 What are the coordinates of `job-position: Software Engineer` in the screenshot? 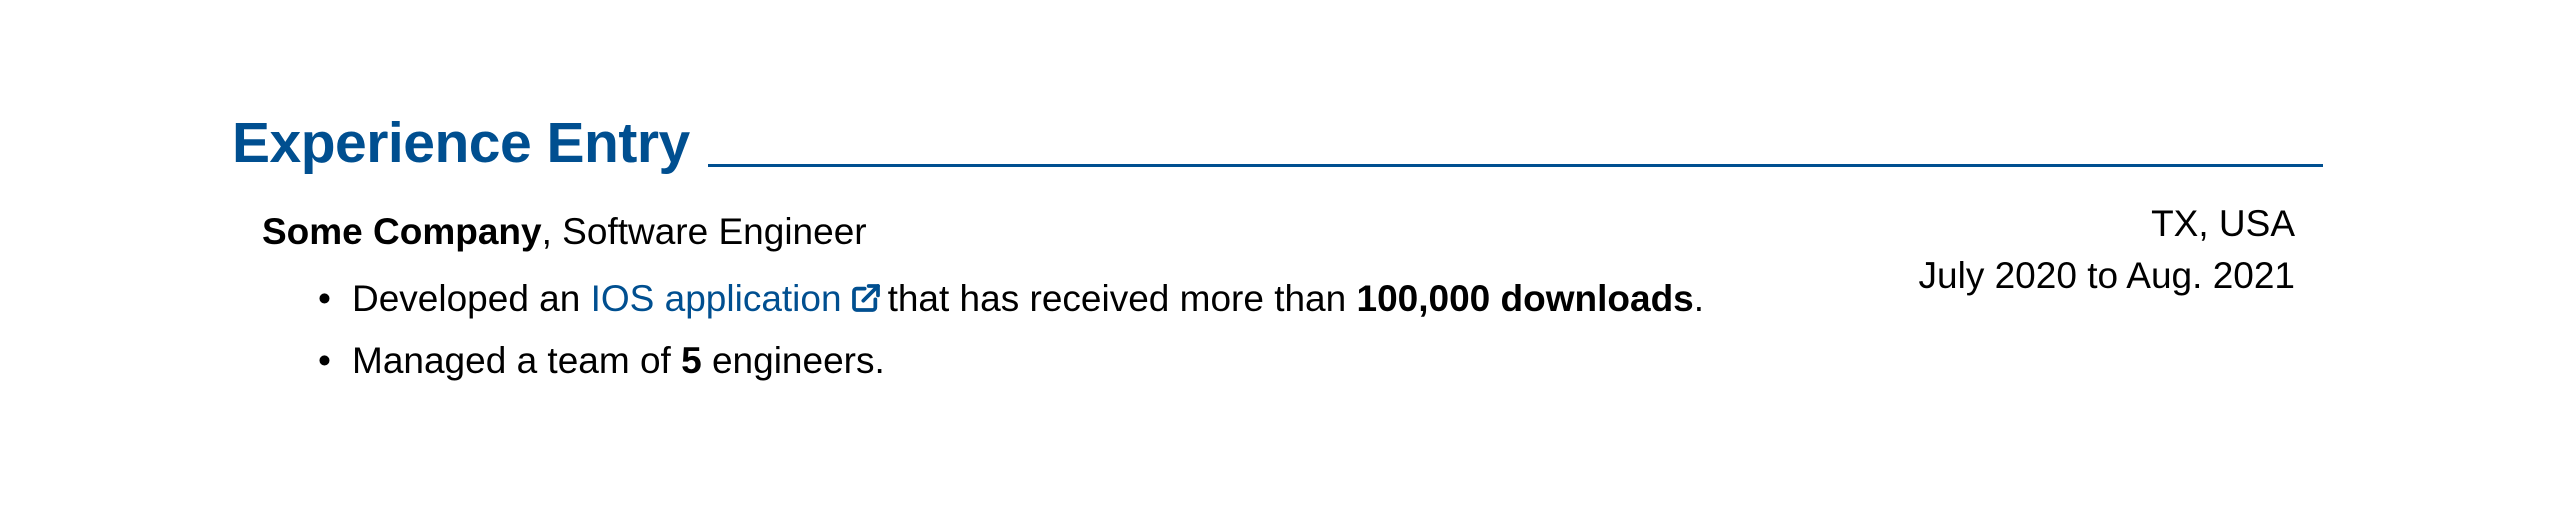 It's located at (709, 231).